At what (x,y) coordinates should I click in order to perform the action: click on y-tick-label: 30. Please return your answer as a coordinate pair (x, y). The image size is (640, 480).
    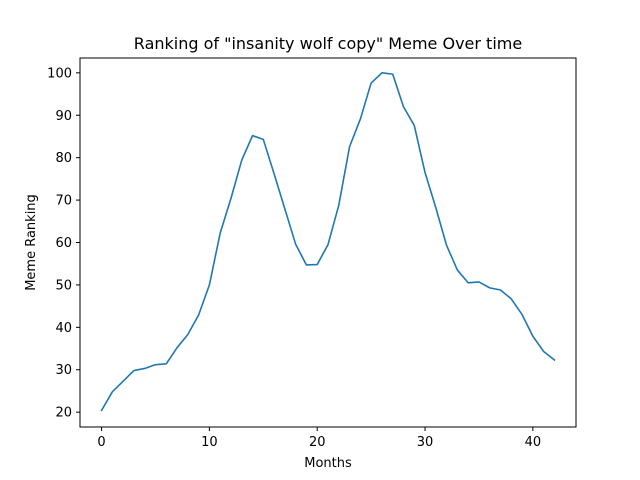
    Looking at the image, I should click on (63, 370).